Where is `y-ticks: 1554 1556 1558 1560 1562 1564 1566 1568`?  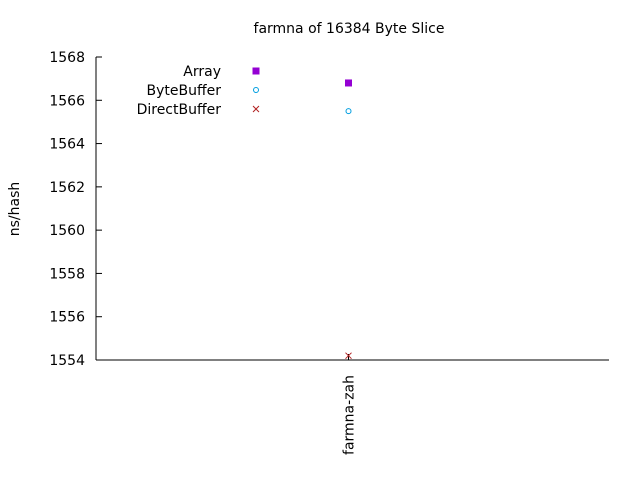
y-ticks: 1554 1556 1558 1560 1562 1564 1566 1568 is located at coordinates (75, 209).